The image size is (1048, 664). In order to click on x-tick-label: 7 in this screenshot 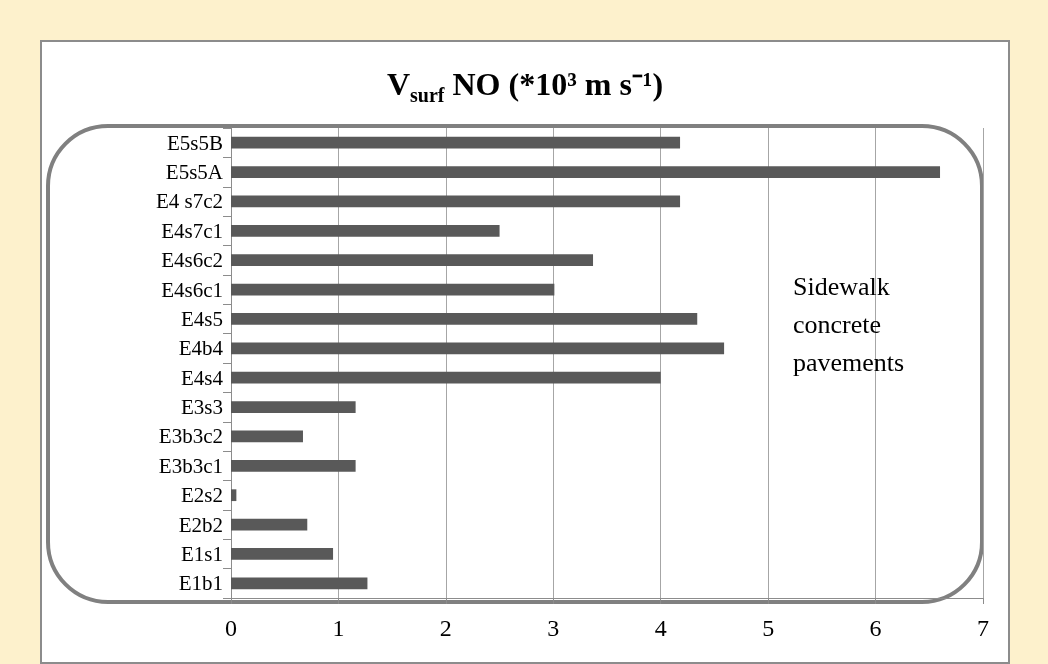, I will do `click(983, 628)`.